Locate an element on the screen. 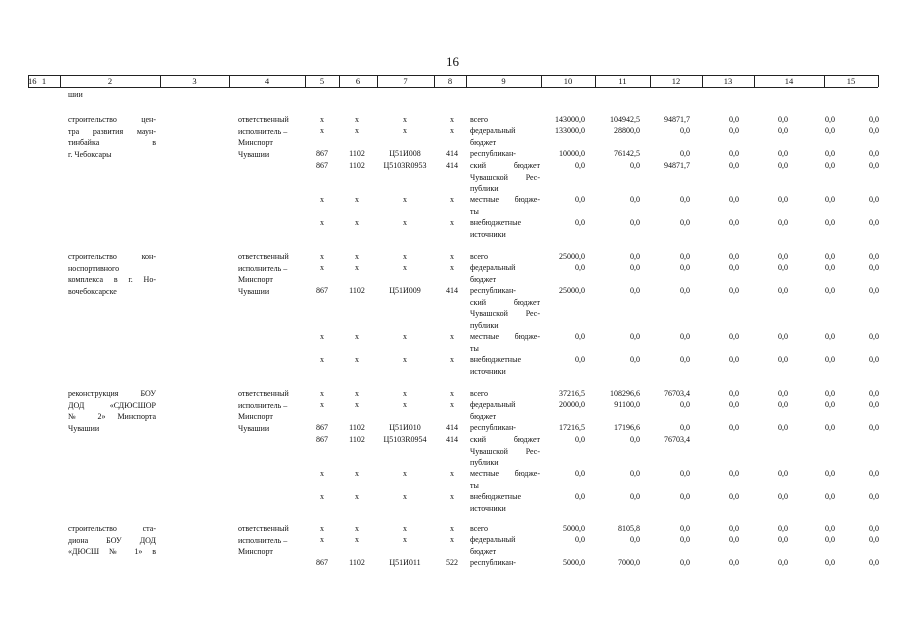  funding-source-line: публики is located at coordinates (484, 462).